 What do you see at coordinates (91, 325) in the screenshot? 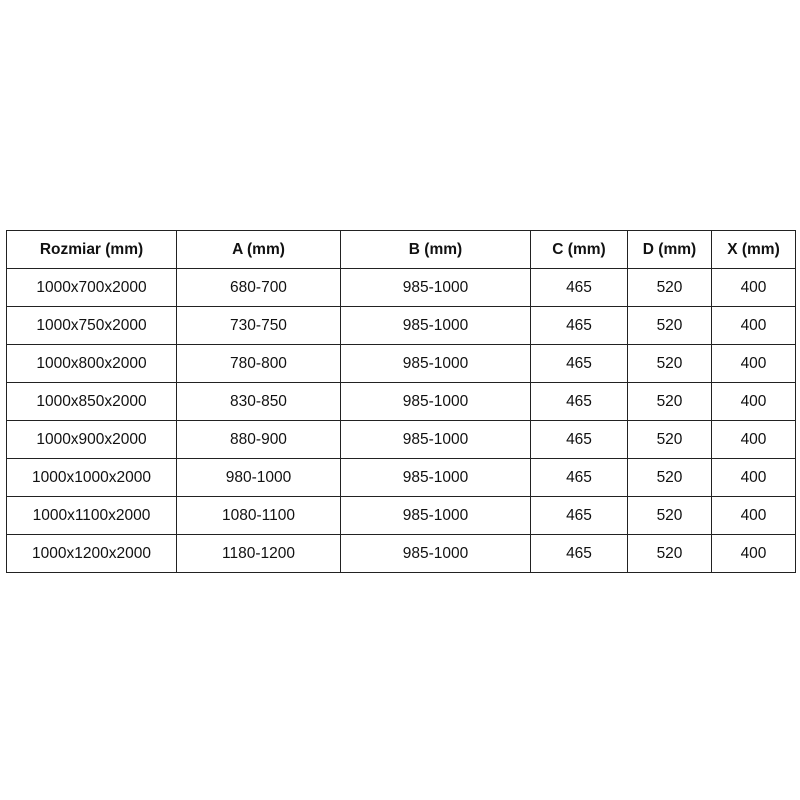
I see `cell-size: 1000x750x2000` at bounding box center [91, 325].